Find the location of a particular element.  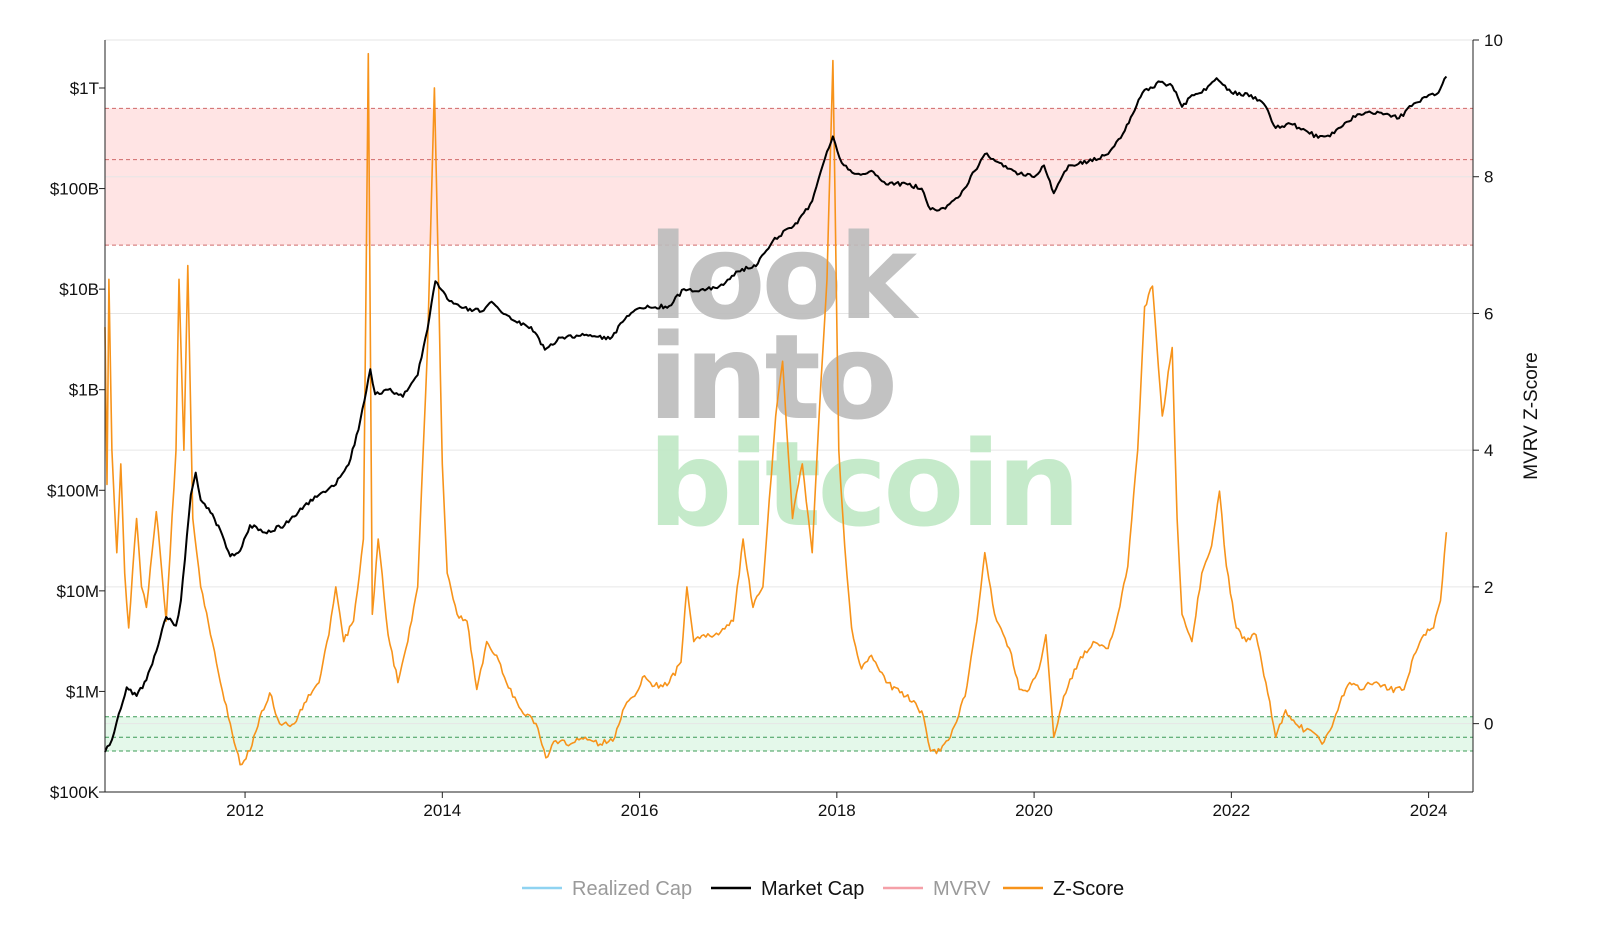

right-tick-label-4: 4 is located at coordinates (1488, 450).